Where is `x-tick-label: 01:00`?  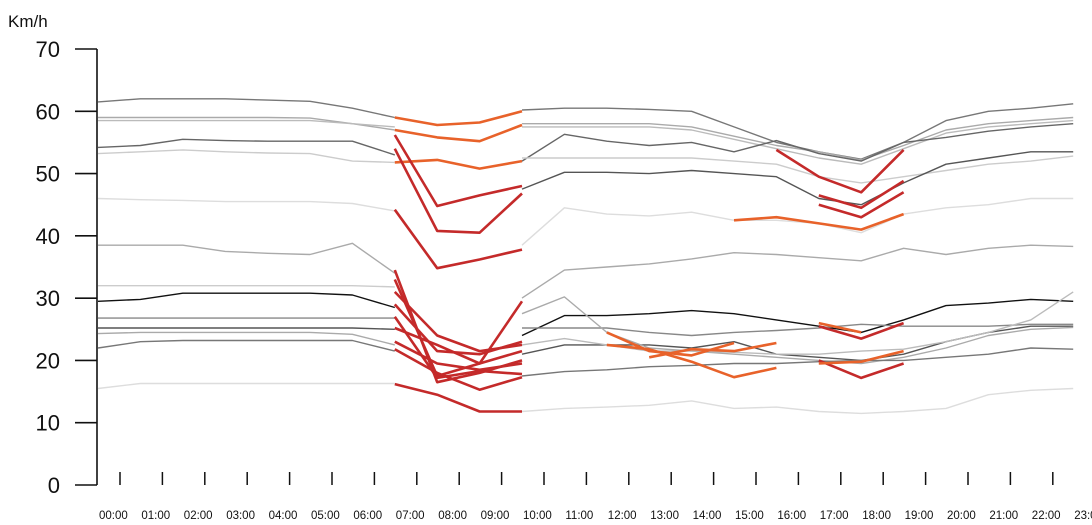
x-tick-label: 01:00 is located at coordinates (155, 516).